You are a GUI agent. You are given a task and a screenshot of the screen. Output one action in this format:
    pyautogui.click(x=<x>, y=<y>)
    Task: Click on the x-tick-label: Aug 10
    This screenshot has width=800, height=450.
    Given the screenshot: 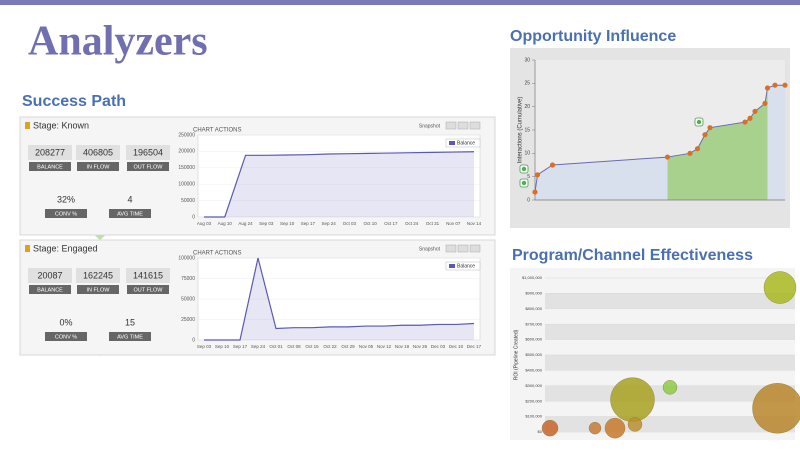 What is the action you would take?
    pyautogui.click(x=225, y=223)
    